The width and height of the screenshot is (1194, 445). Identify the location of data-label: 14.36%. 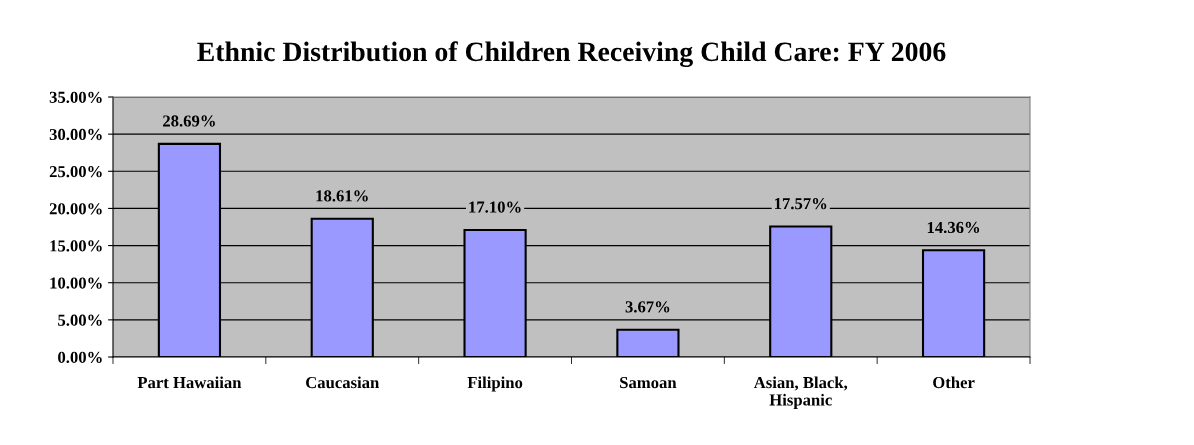
(953, 227).